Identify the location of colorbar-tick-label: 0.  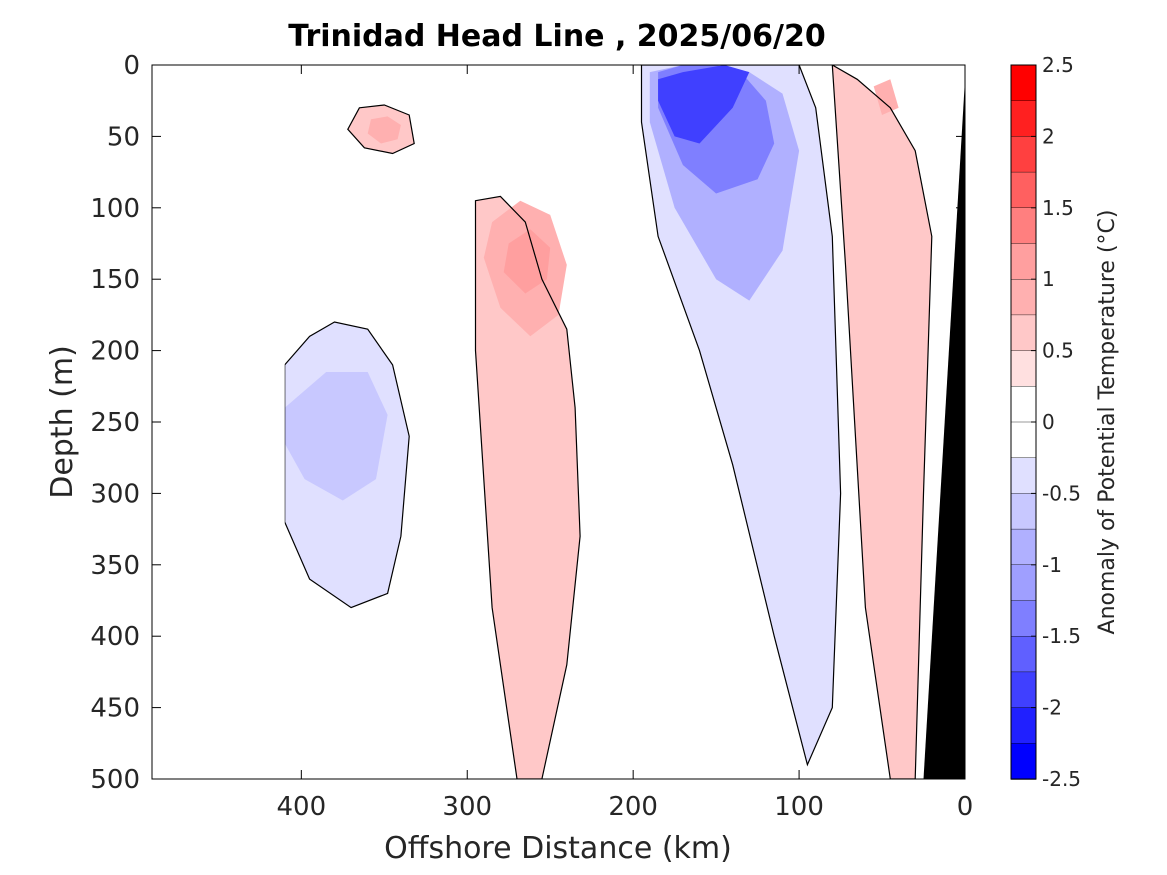
(1048, 422).